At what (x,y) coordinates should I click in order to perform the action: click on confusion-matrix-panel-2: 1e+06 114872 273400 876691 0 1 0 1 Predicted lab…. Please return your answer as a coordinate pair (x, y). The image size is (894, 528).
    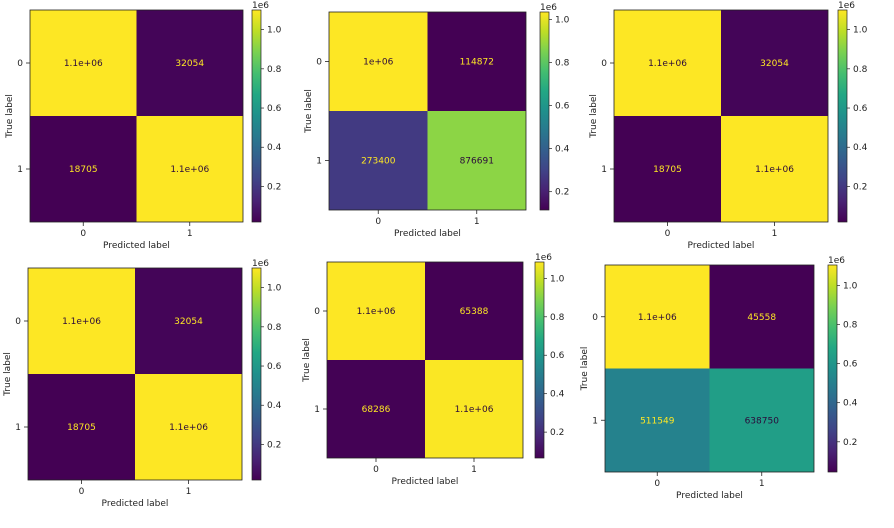
    Looking at the image, I should click on (437, 121).